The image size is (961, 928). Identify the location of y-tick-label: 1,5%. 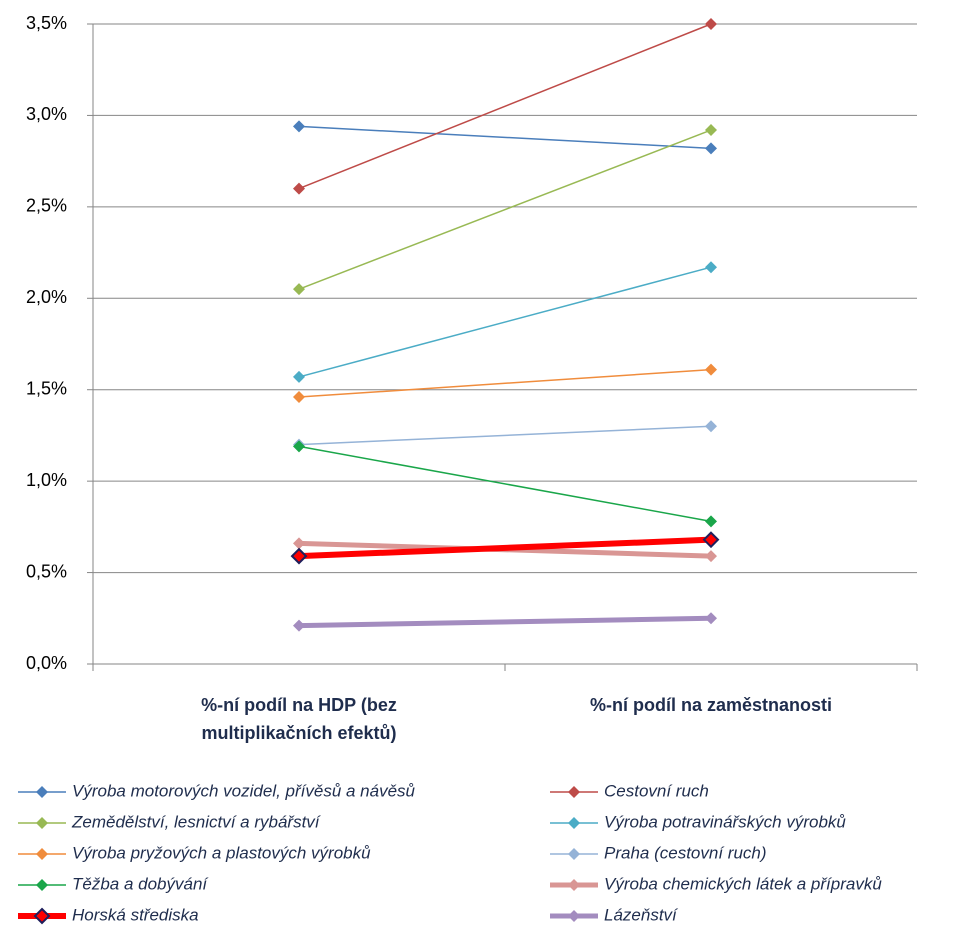
(46, 388).